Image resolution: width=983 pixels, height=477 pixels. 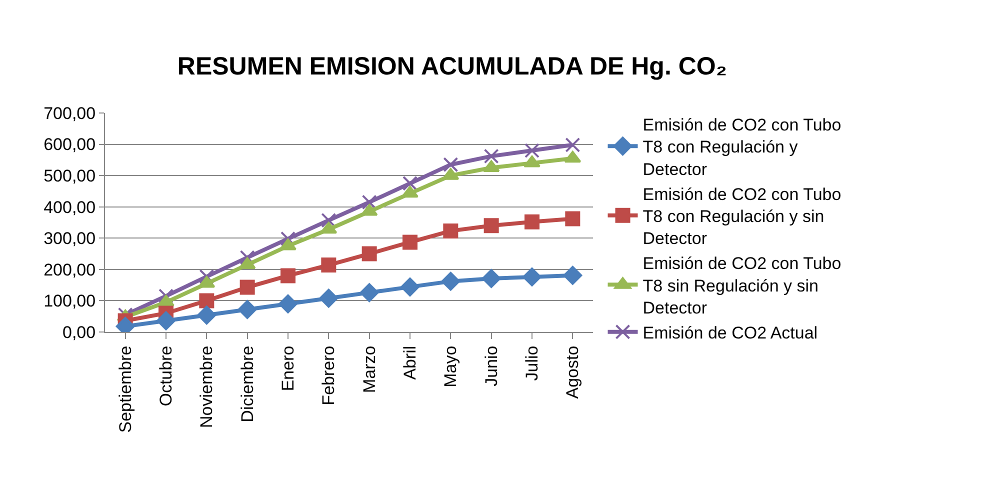 I want to click on x-tick-label: Junio, so click(x=491, y=366).